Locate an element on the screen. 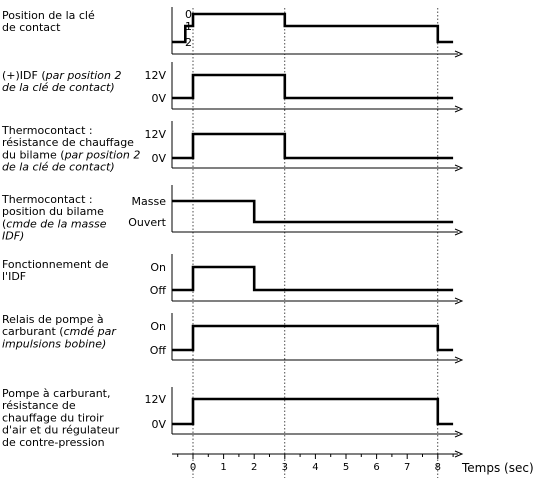 Image resolution: width=537 pixels, height=479 pixels. signal-label: Fonctionnement de l'IDF is located at coordinates (55, 270).